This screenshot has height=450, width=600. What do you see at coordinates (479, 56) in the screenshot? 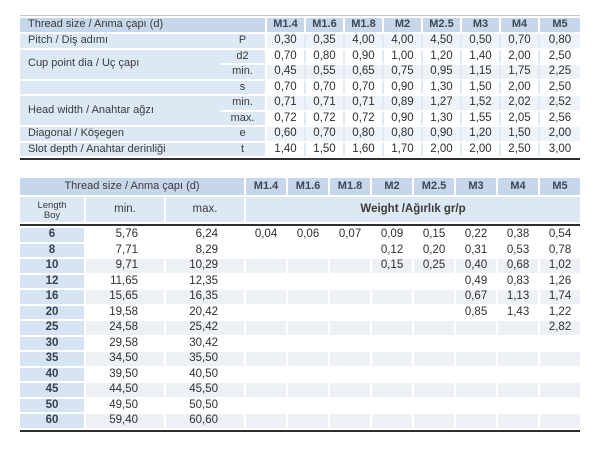
I see `dimension-value-cell: 1,40` at bounding box center [479, 56].